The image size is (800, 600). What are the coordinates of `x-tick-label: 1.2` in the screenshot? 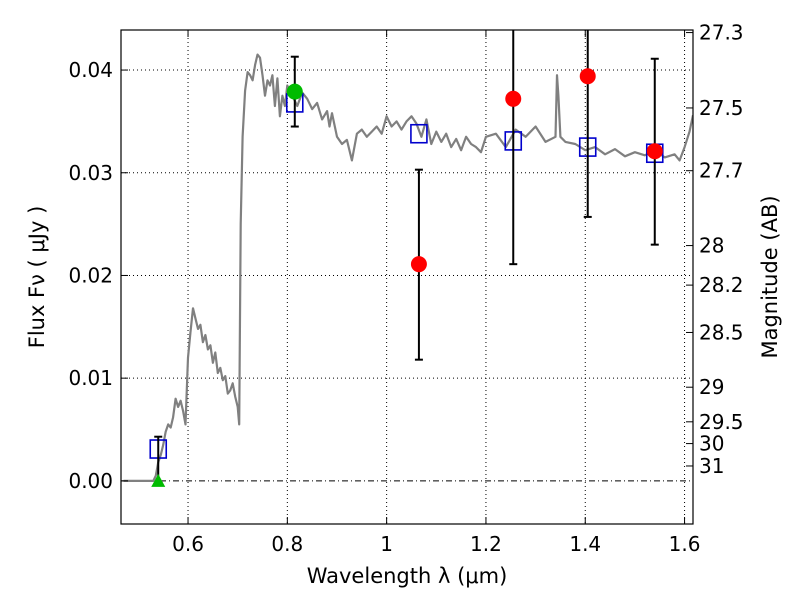 It's located at (486, 544).